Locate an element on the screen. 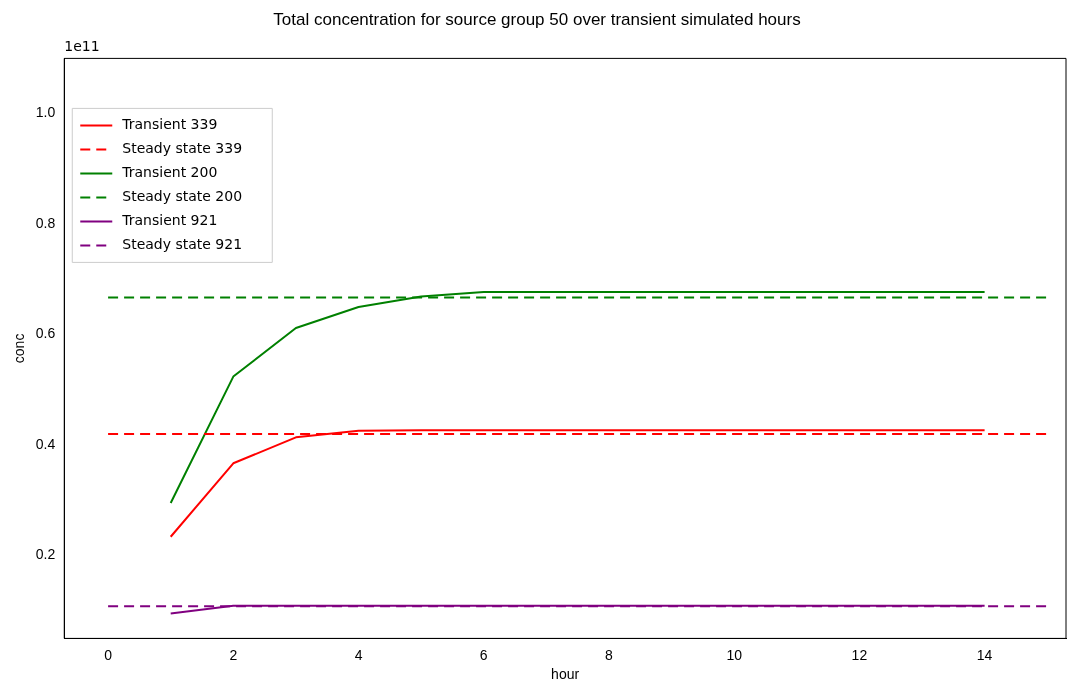 Image resolution: width=1078 pixels, height=688 pixels. text: 1e11 is located at coordinates (82, 46).